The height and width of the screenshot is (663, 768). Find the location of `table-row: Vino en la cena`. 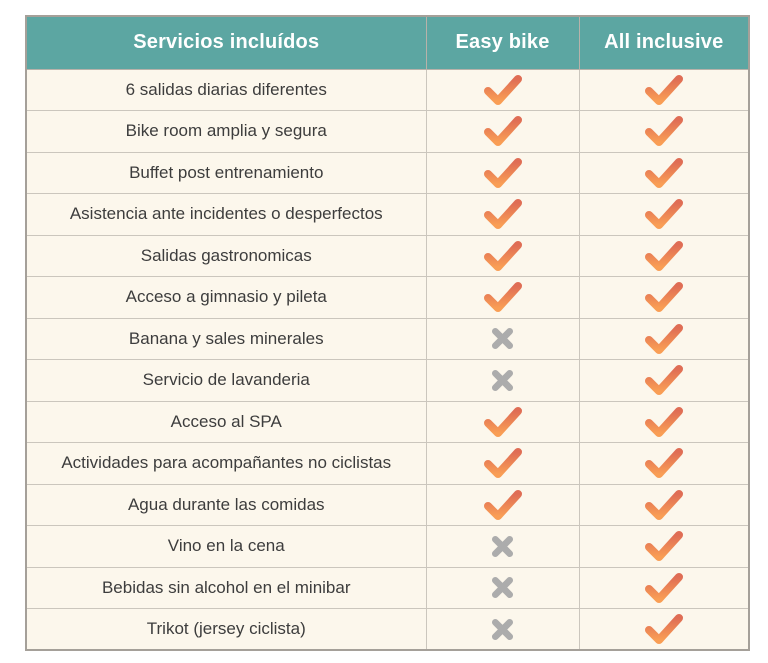

table-row: Vino en la cena is located at coordinates (387, 546).